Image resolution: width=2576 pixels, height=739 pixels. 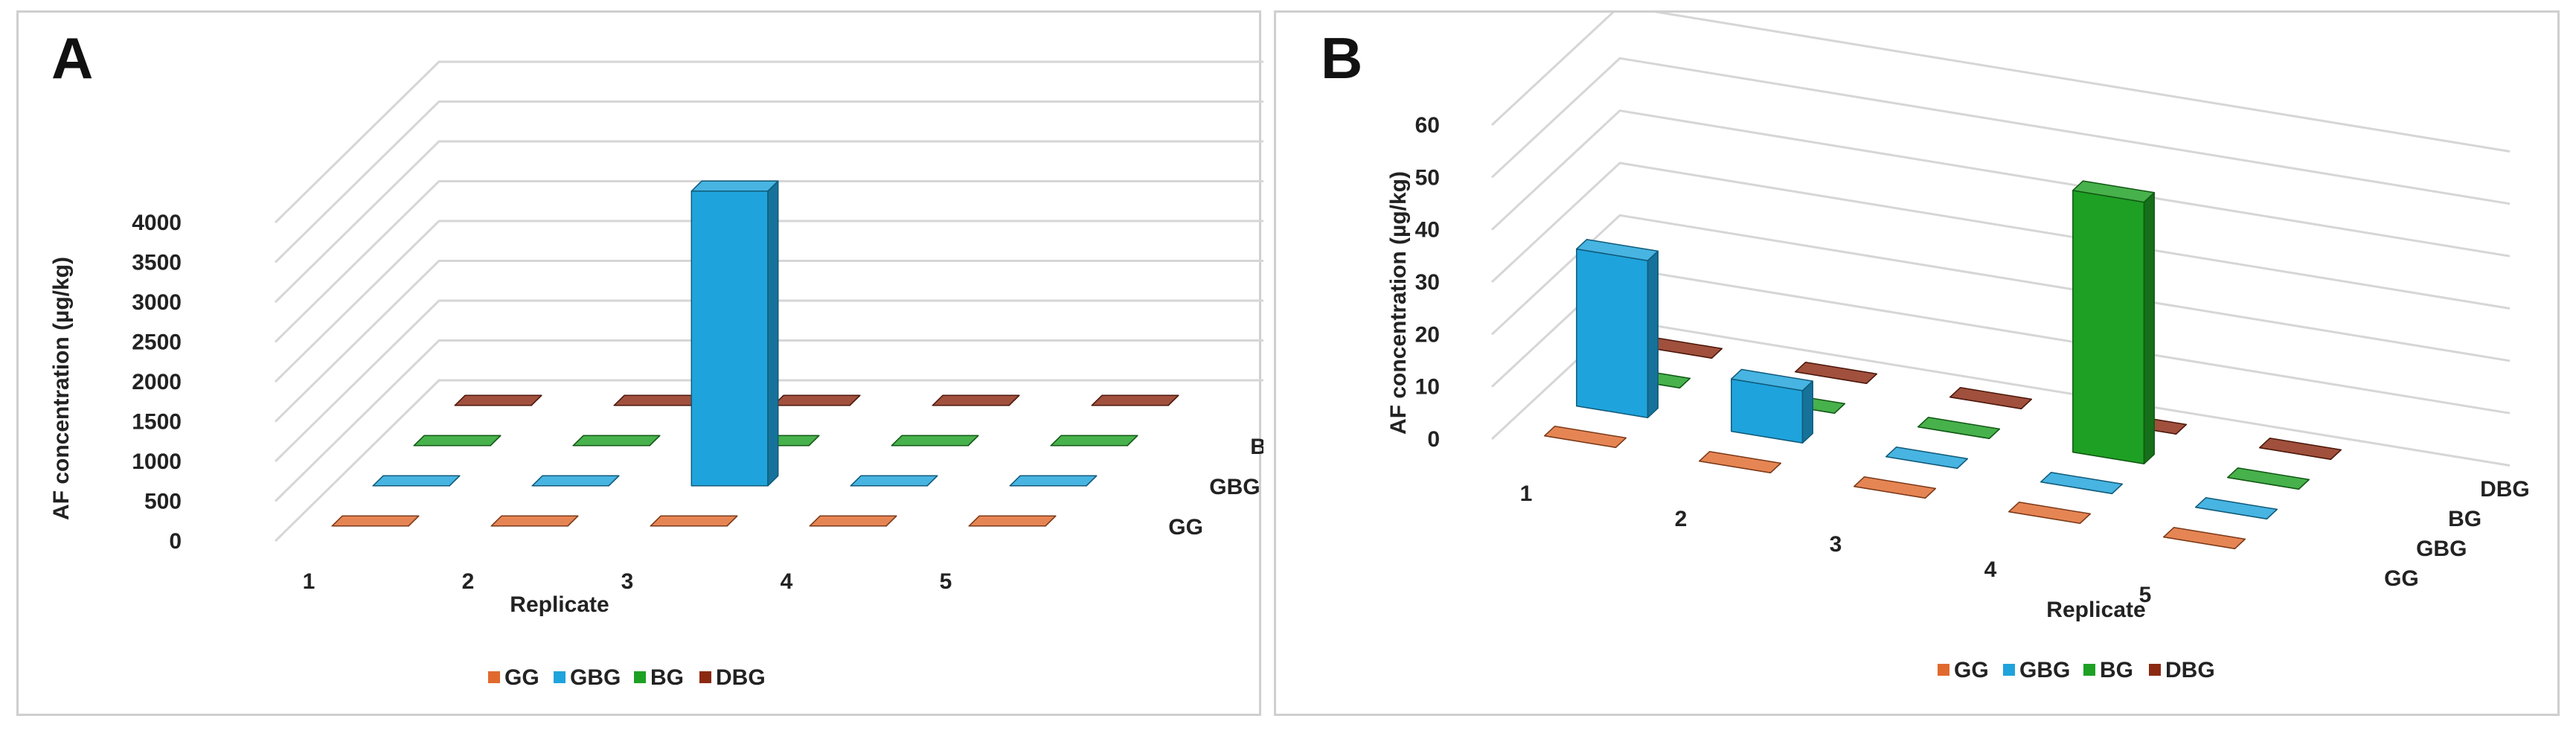 What do you see at coordinates (157, 223) in the screenshot?
I see `y-tick-label: 4000` at bounding box center [157, 223].